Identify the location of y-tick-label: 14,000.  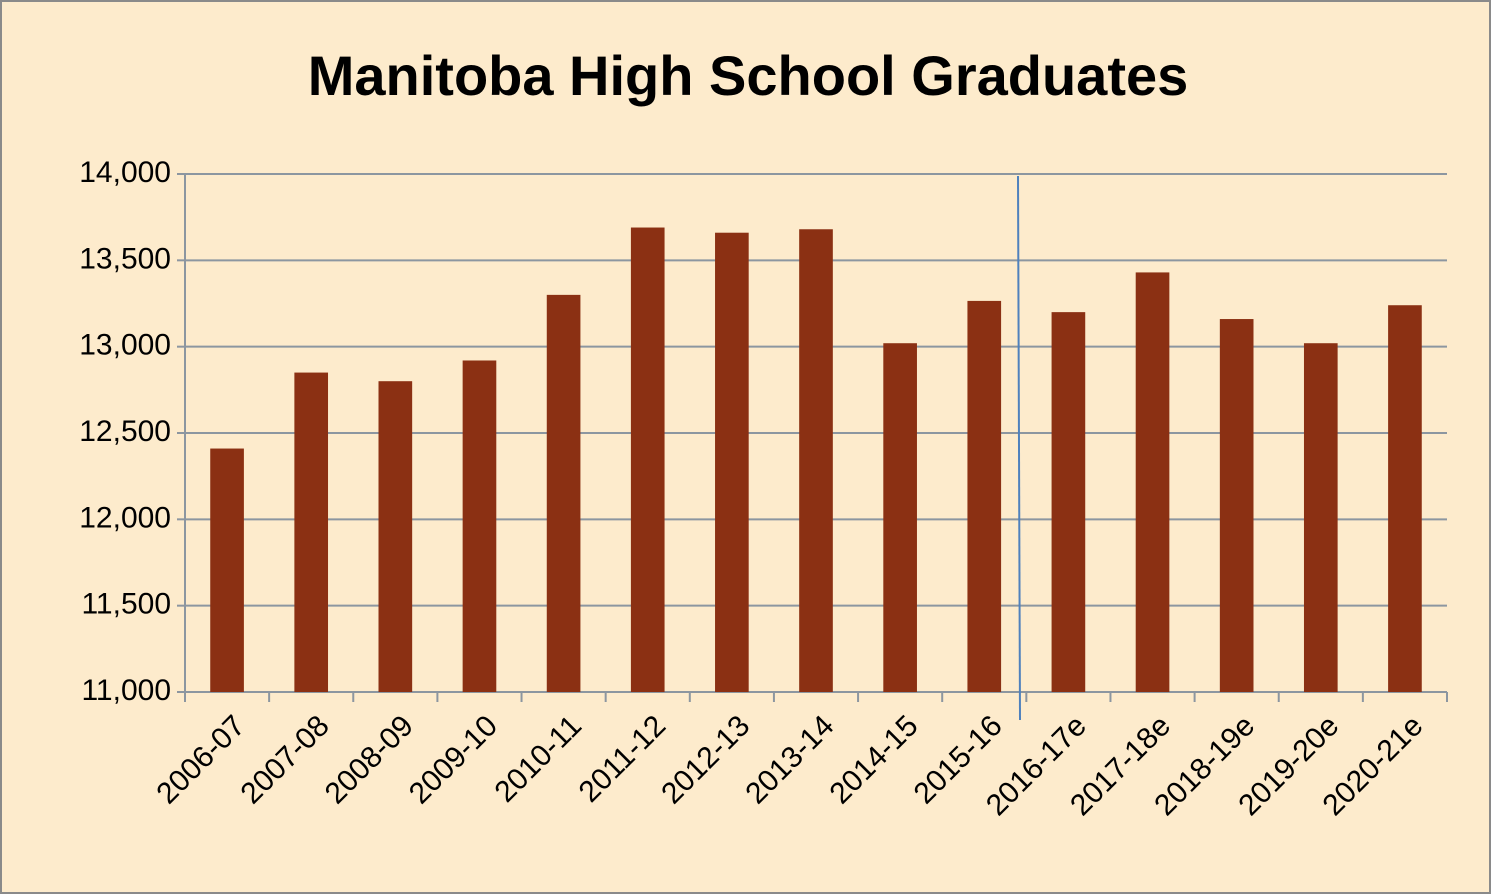
(125, 172).